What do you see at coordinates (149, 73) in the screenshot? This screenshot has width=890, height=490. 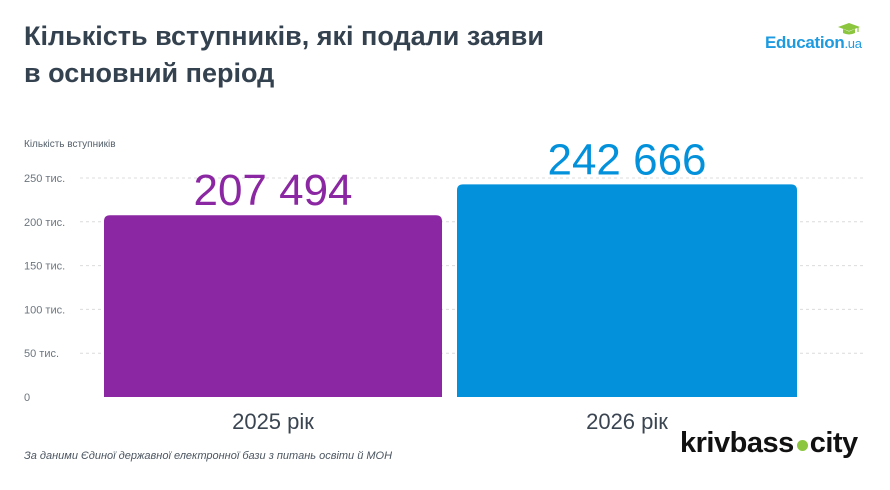 I see `chart-title-line-2: в основний період` at bounding box center [149, 73].